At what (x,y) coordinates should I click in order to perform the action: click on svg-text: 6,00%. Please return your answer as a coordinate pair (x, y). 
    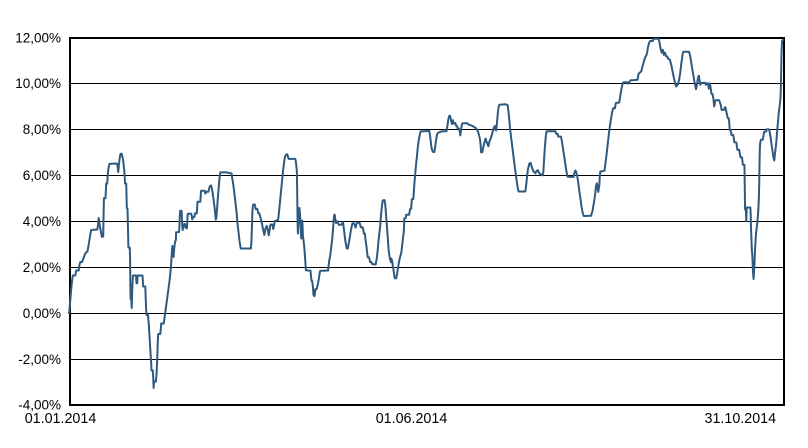
    Looking at the image, I should click on (42, 175).